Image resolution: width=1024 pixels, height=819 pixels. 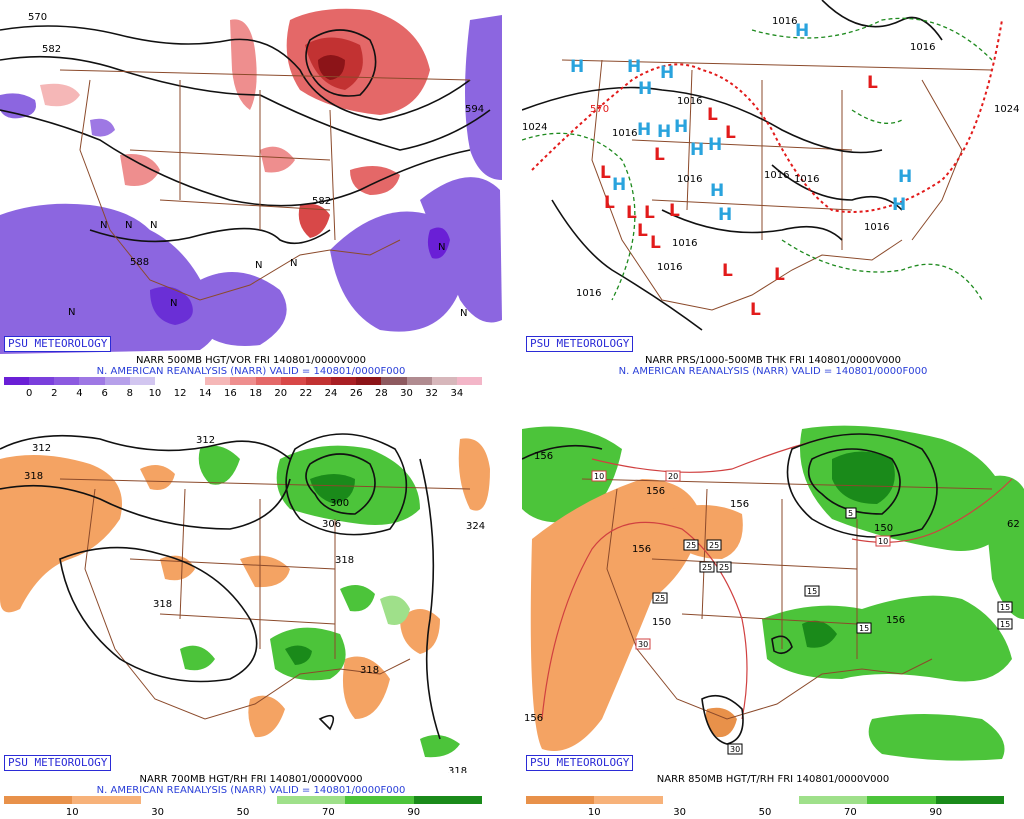 What do you see at coordinates (281, 393) in the screenshot?
I see `legend-label: 20` at bounding box center [281, 393].